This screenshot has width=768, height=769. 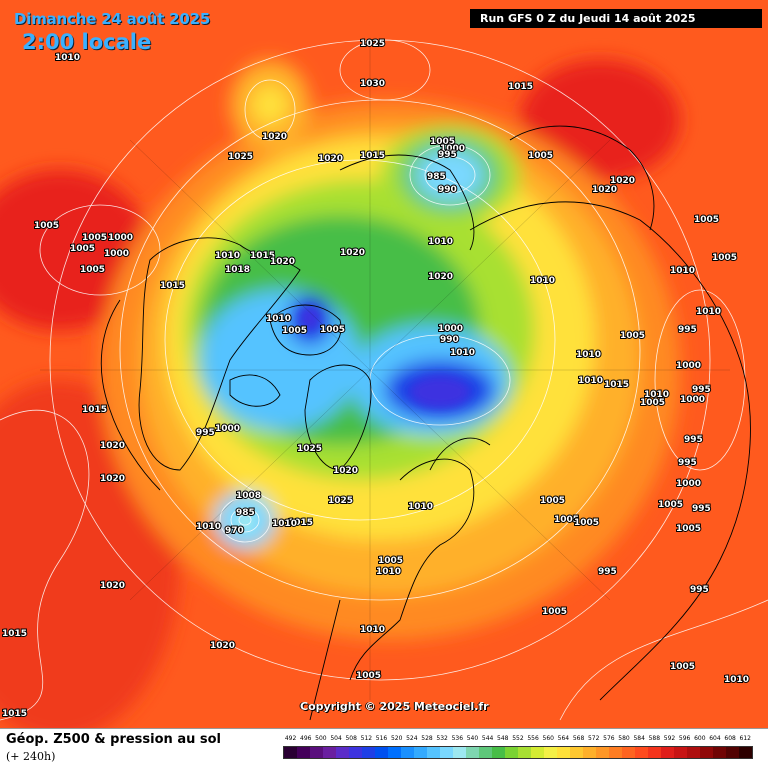 I want to click on scale-label: 520, so click(x=396, y=738).